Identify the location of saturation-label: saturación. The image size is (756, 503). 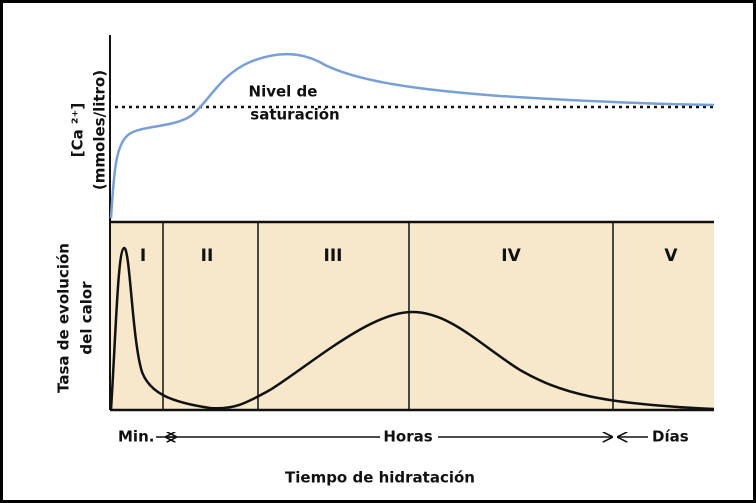
(294, 115).